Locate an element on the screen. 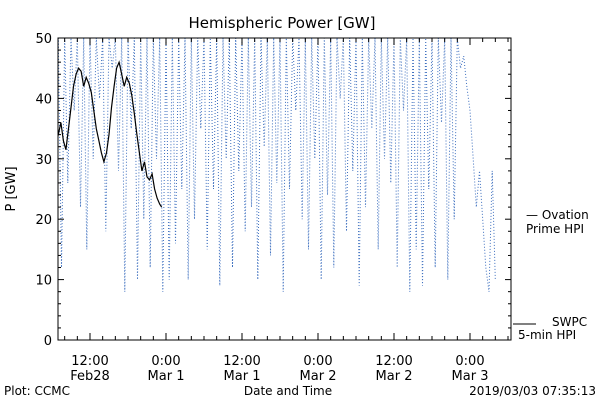  x-axis-label: Date and Time is located at coordinates (288, 391).